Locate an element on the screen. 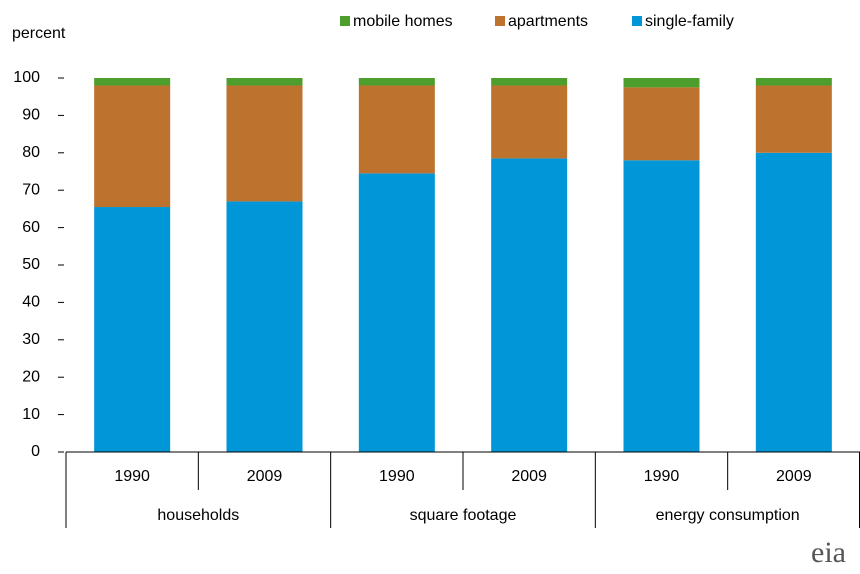  legend-label: apartments is located at coordinates (548, 21).